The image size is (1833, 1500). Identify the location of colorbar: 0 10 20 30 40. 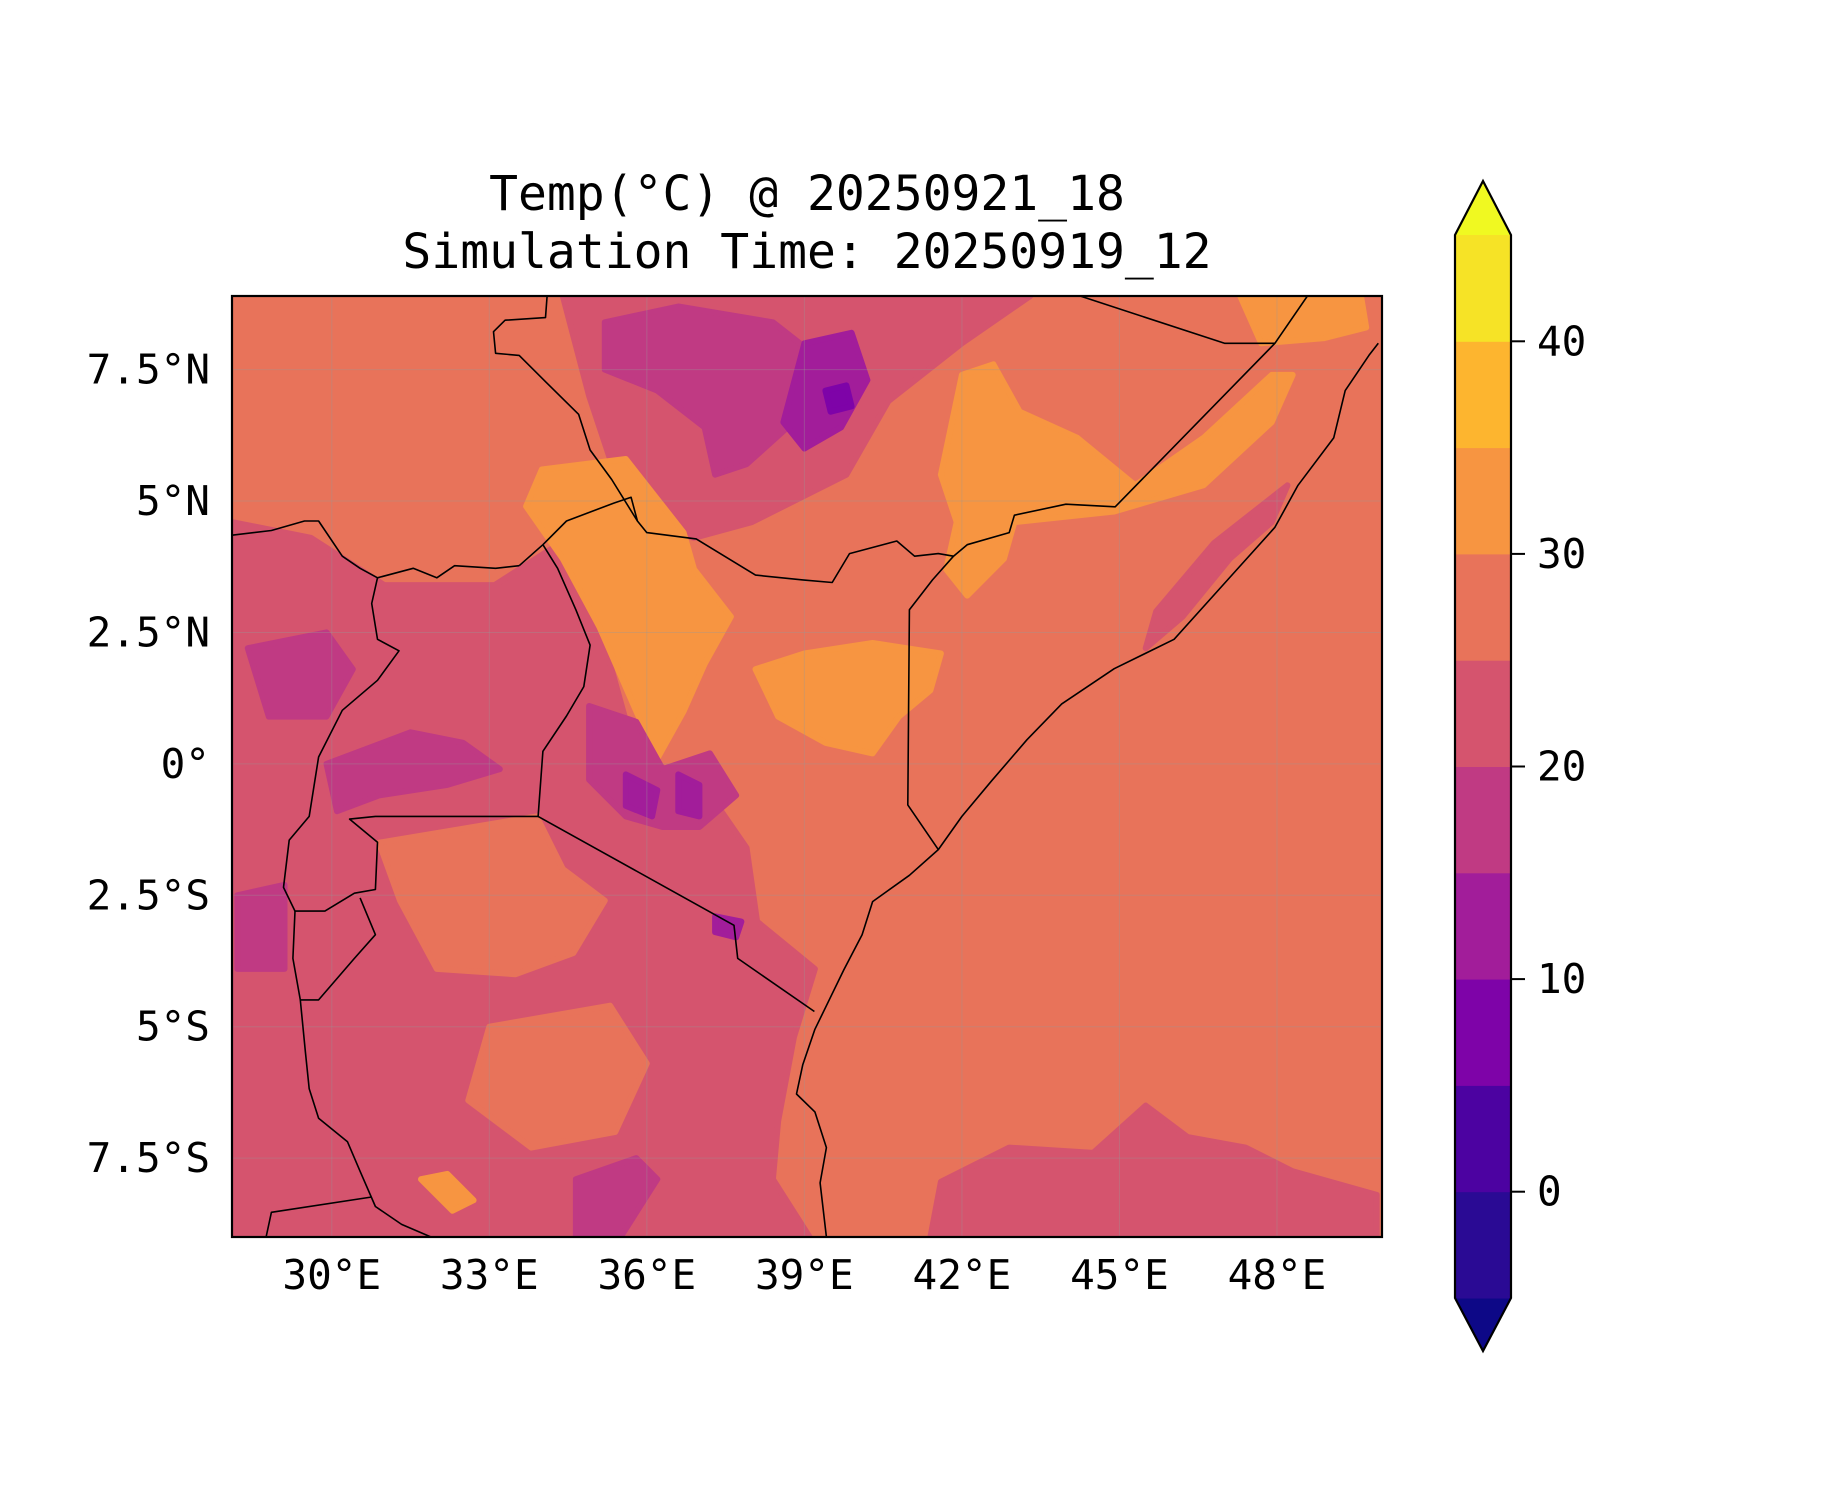
(1519, 766).